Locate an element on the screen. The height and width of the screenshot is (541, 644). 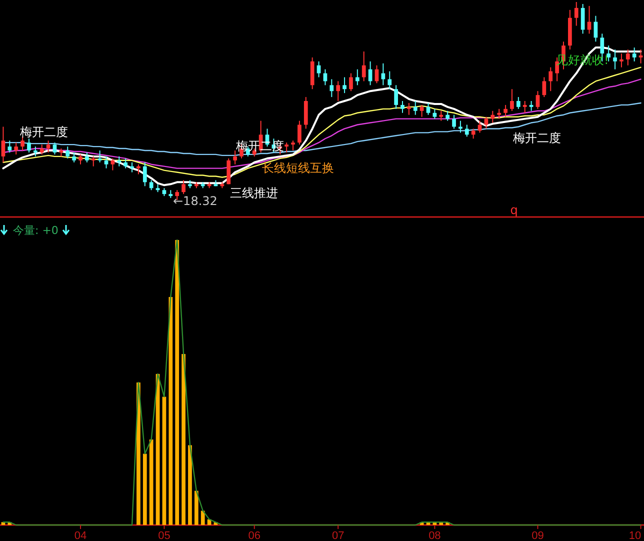
x-tick-label: 10 is located at coordinates (635, 535).